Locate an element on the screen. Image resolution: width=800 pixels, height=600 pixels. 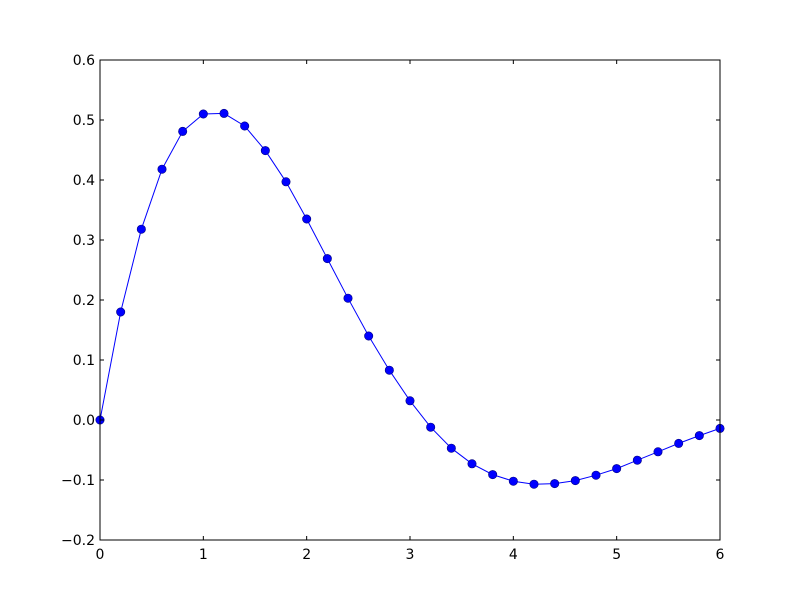
x-tick-label: 2 is located at coordinates (306, 555).